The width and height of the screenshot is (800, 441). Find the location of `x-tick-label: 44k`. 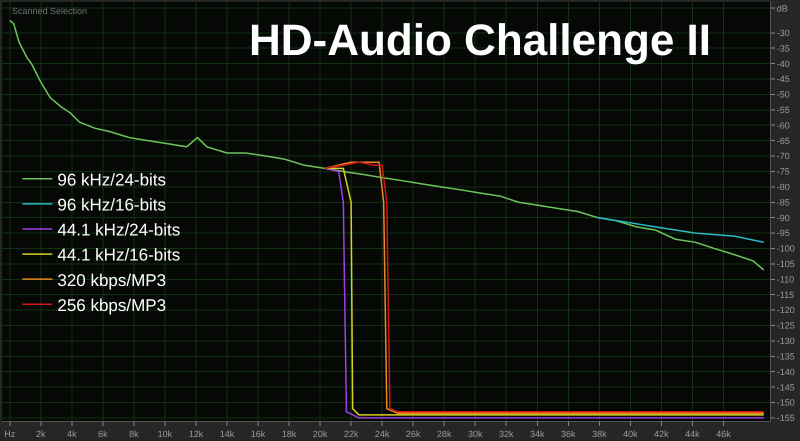

x-tick-label: 44k is located at coordinates (692, 433).